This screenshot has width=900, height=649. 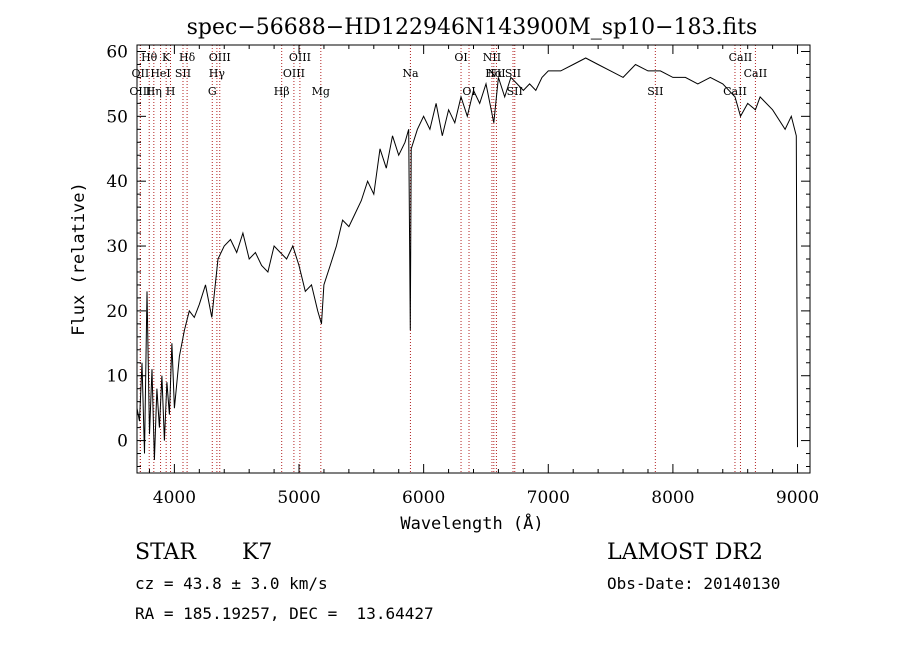 I want to click on observation-date: Obs-Date: 20140130, so click(x=694, y=583).